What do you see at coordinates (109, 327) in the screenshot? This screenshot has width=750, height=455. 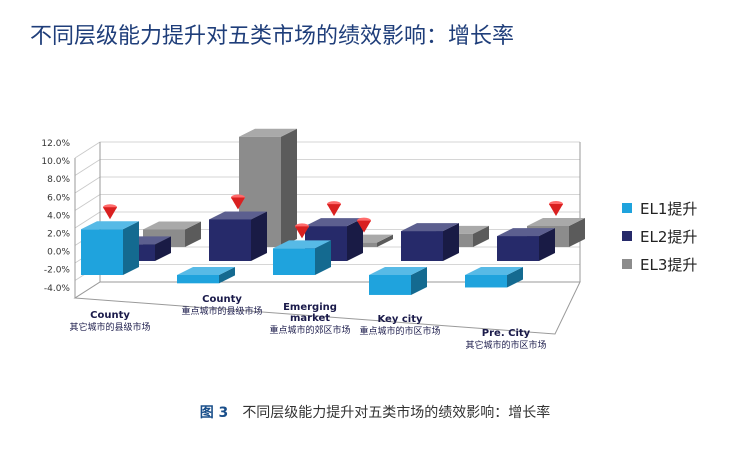 I see `category-label-zh: 其它城市的县级市场` at bounding box center [109, 327].